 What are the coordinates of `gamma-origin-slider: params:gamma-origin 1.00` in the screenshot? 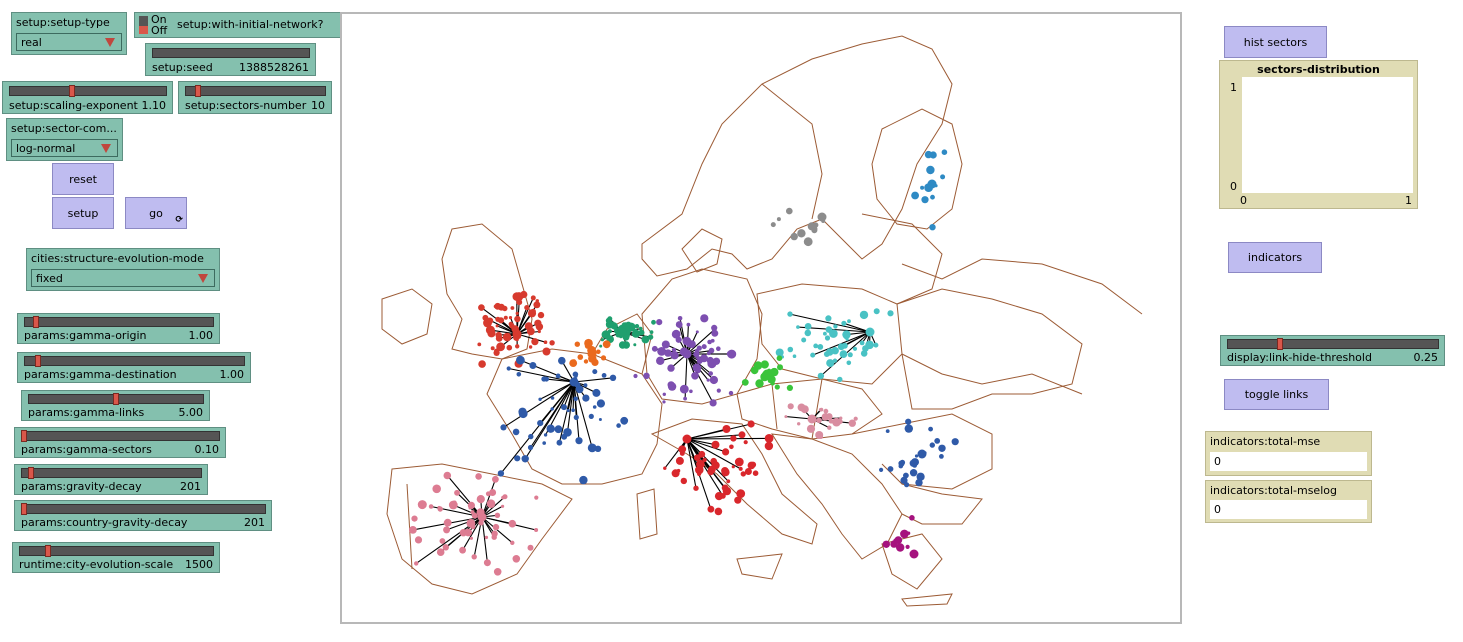 It's located at (118, 328).